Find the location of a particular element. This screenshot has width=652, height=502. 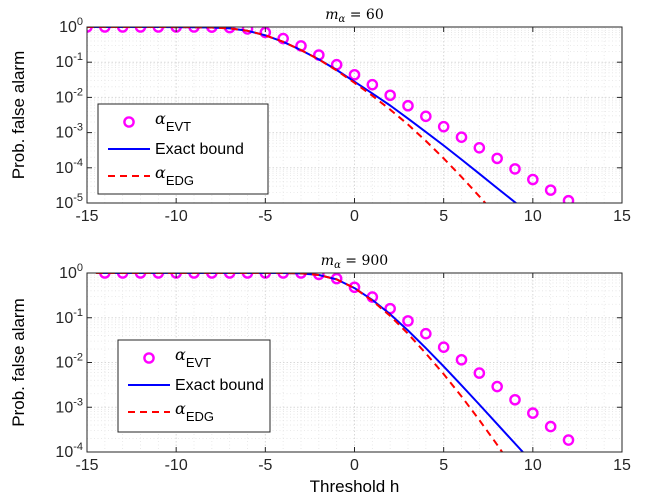

panel-title: mα = 60 is located at coordinates (354, 16).